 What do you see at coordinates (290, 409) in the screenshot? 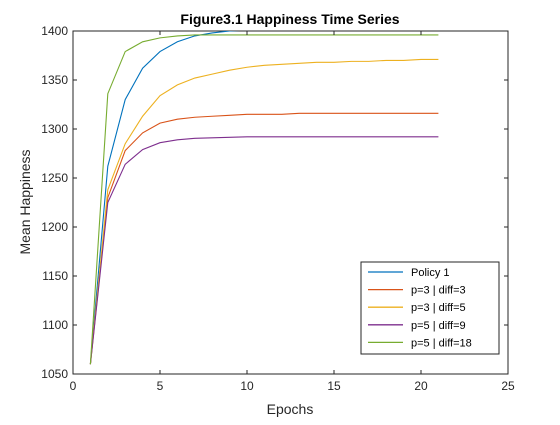
I see `x-axis-label: Epochs` at bounding box center [290, 409].